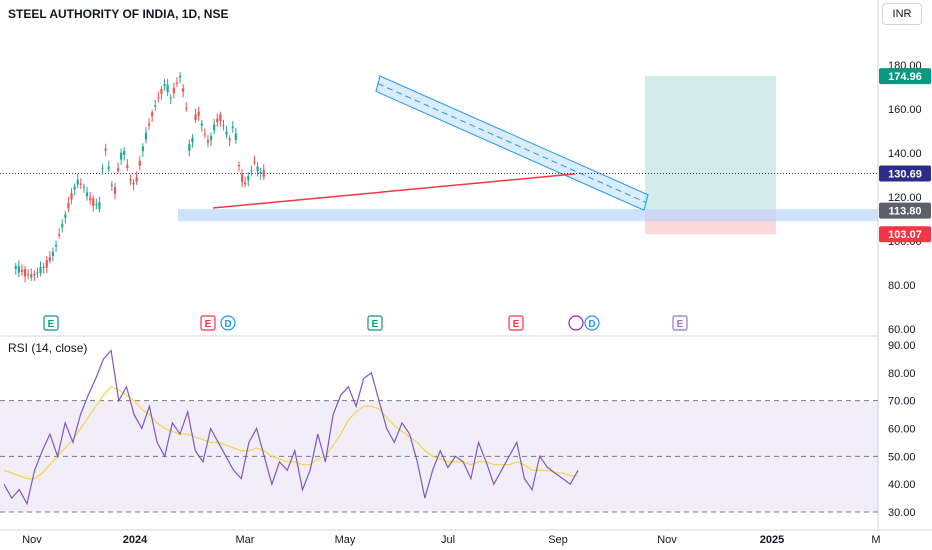 The image size is (932, 550). Describe the element at coordinates (448, 540) in the screenshot. I see `time-axis-tick: Jul` at that location.